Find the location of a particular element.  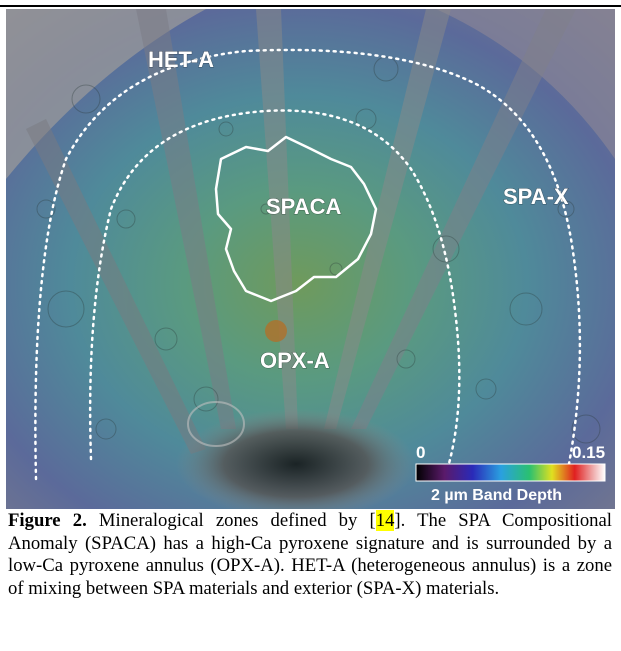

caption-text-pre: Mineralogical zones defined by [ is located at coordinates (231, 520).